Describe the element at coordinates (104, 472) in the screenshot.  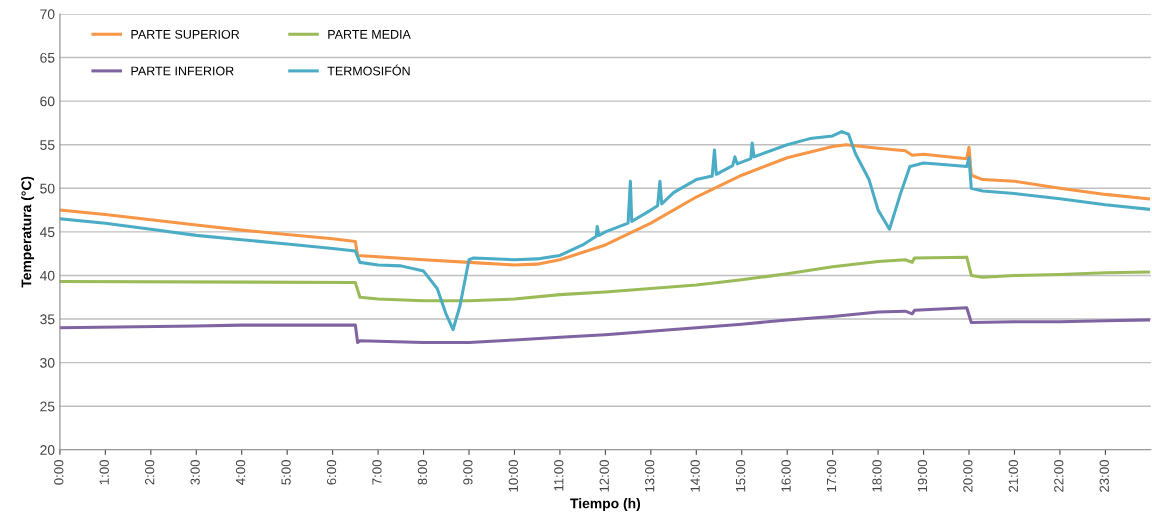
I see `x-tick-label: 1:00` at that location.